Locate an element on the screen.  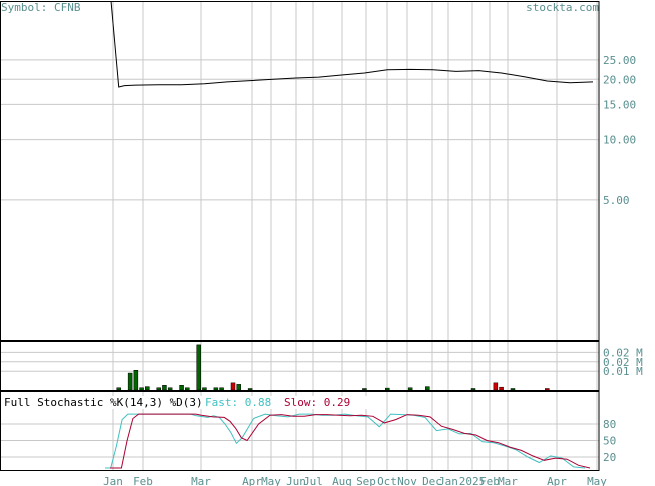
price-panel is located at coordinates (352, 44).